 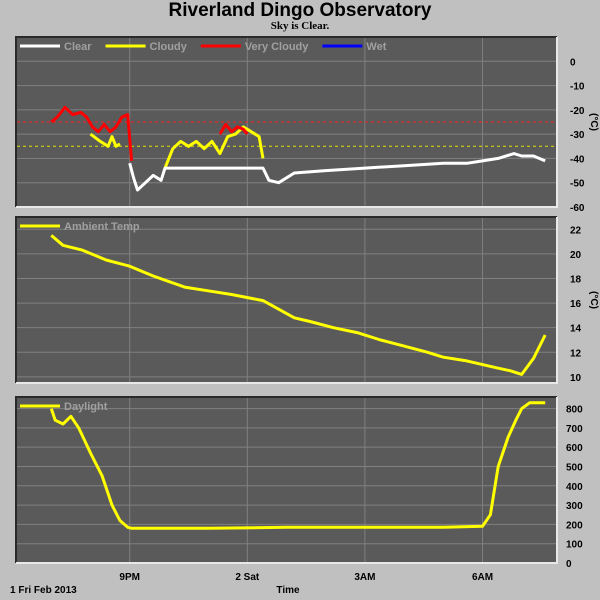 What do you see at coordinates (102, 227) in the screenshot?
I see `legend-label: Ambient Temp` at bounding box center [102, 227].